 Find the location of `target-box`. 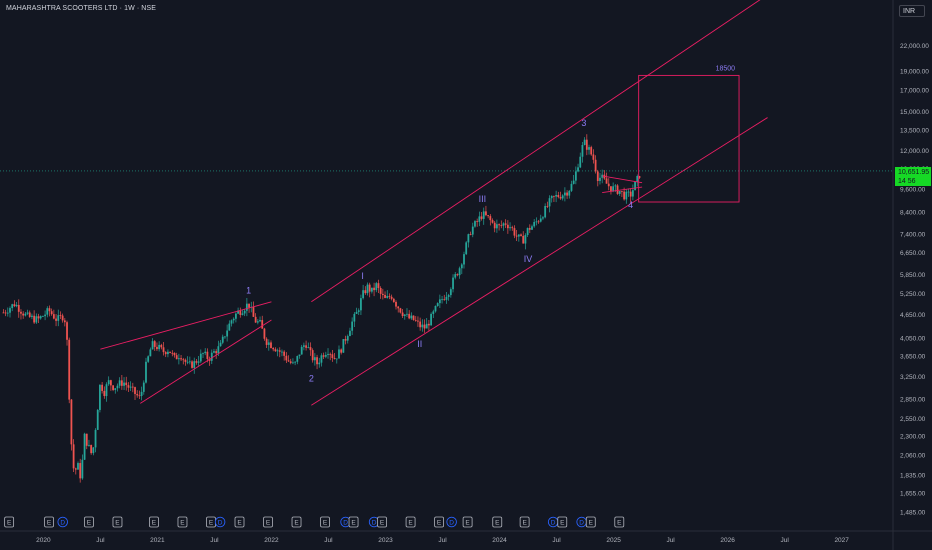

target-box is located at coordinates (689, 138).